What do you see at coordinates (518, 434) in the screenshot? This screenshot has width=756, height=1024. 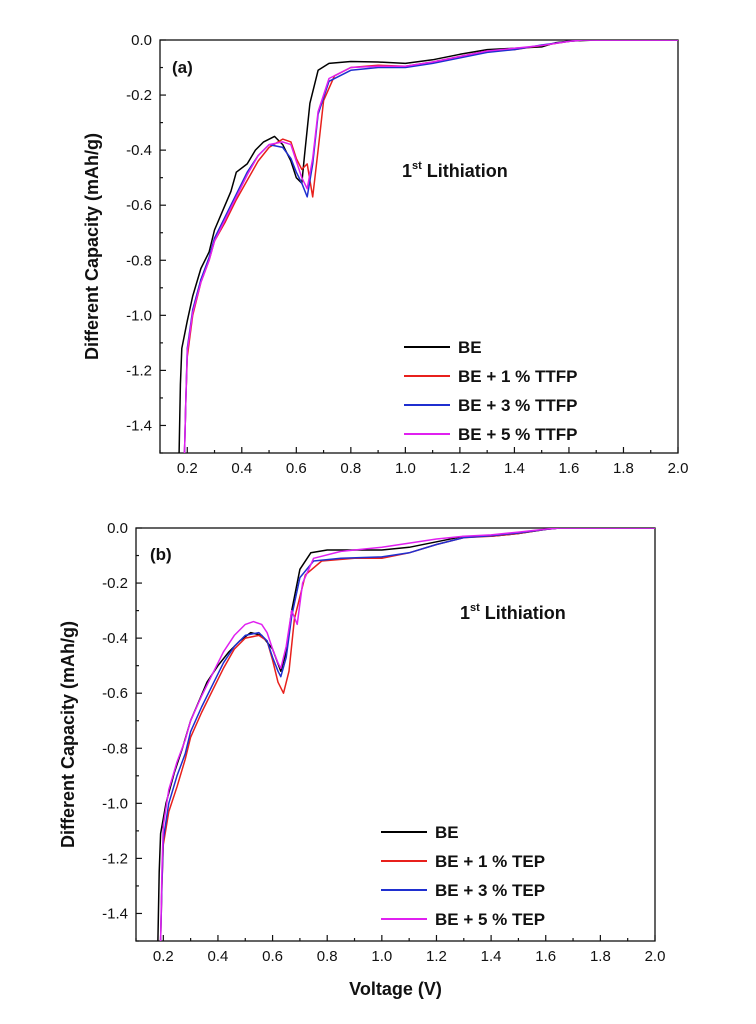 I see `legend-label: BE + 5 % TTFP` at bounding box center [518, 434].